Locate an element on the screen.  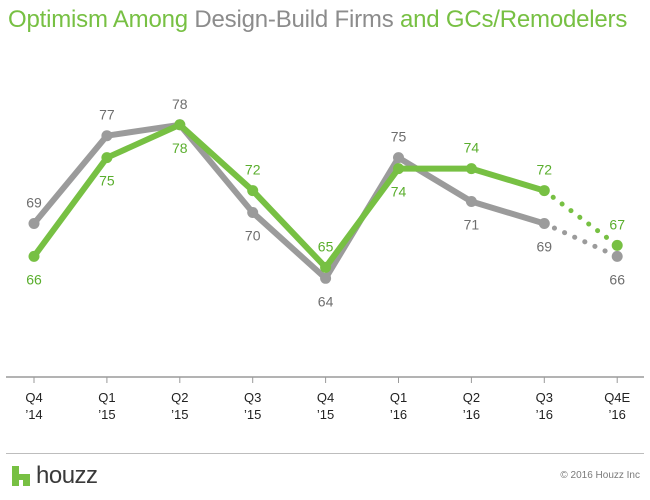
logo-text: houzz is located at coordinates (67, 475).